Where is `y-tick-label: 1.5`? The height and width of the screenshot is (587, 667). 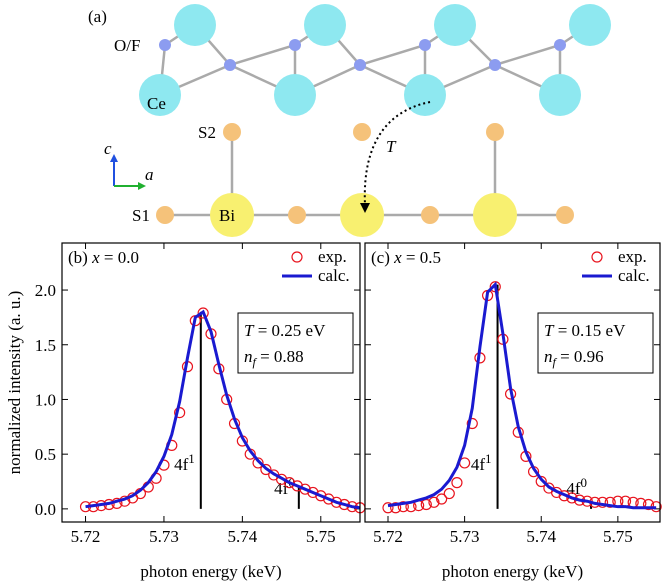
y-tick-label: 1.5 is located at coordinates (45, 345).